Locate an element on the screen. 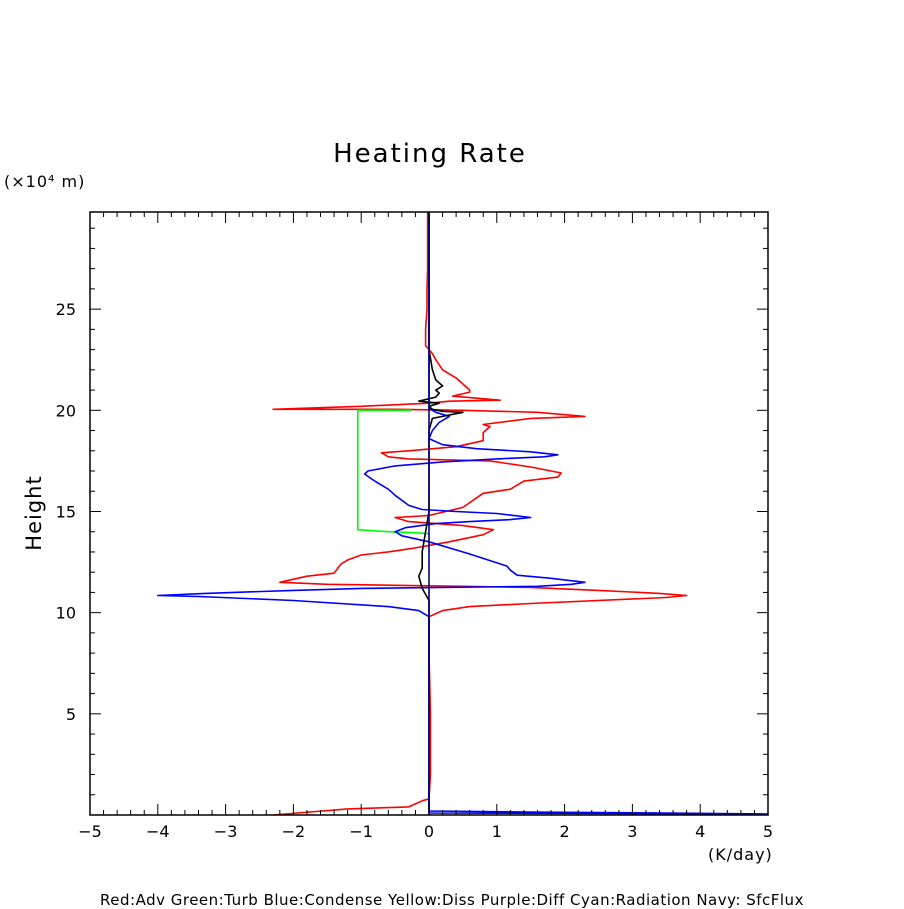  x-tick-label: 2 is located at coordinates (565, 831).